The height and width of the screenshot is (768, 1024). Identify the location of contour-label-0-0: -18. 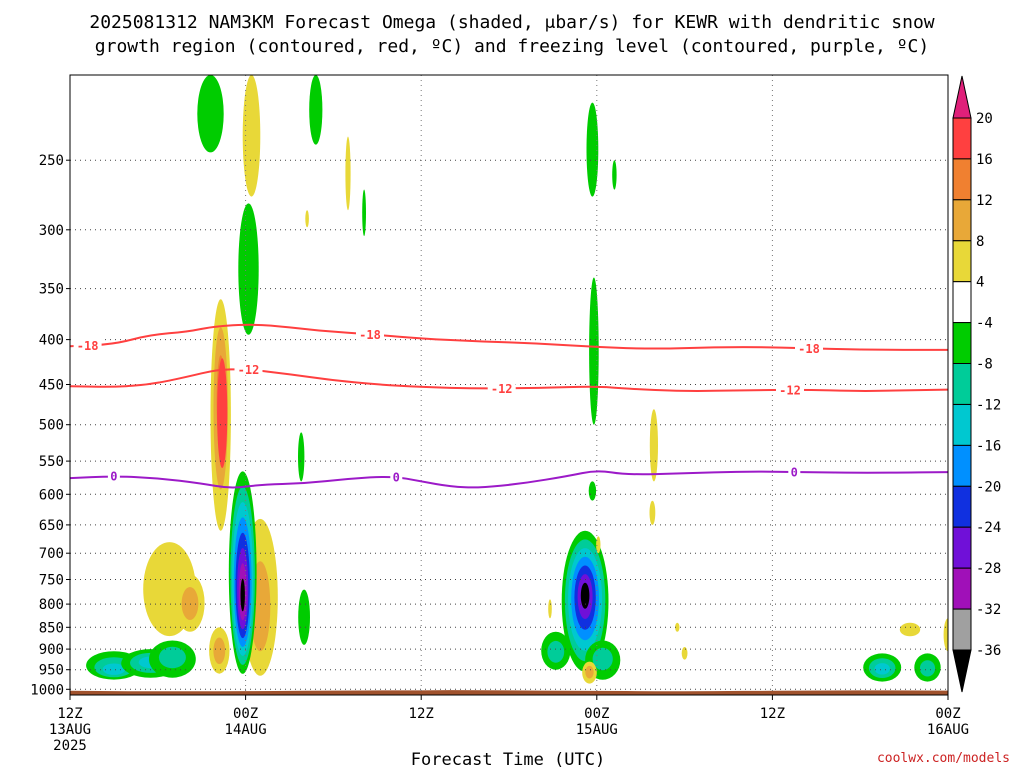
(88, 346).